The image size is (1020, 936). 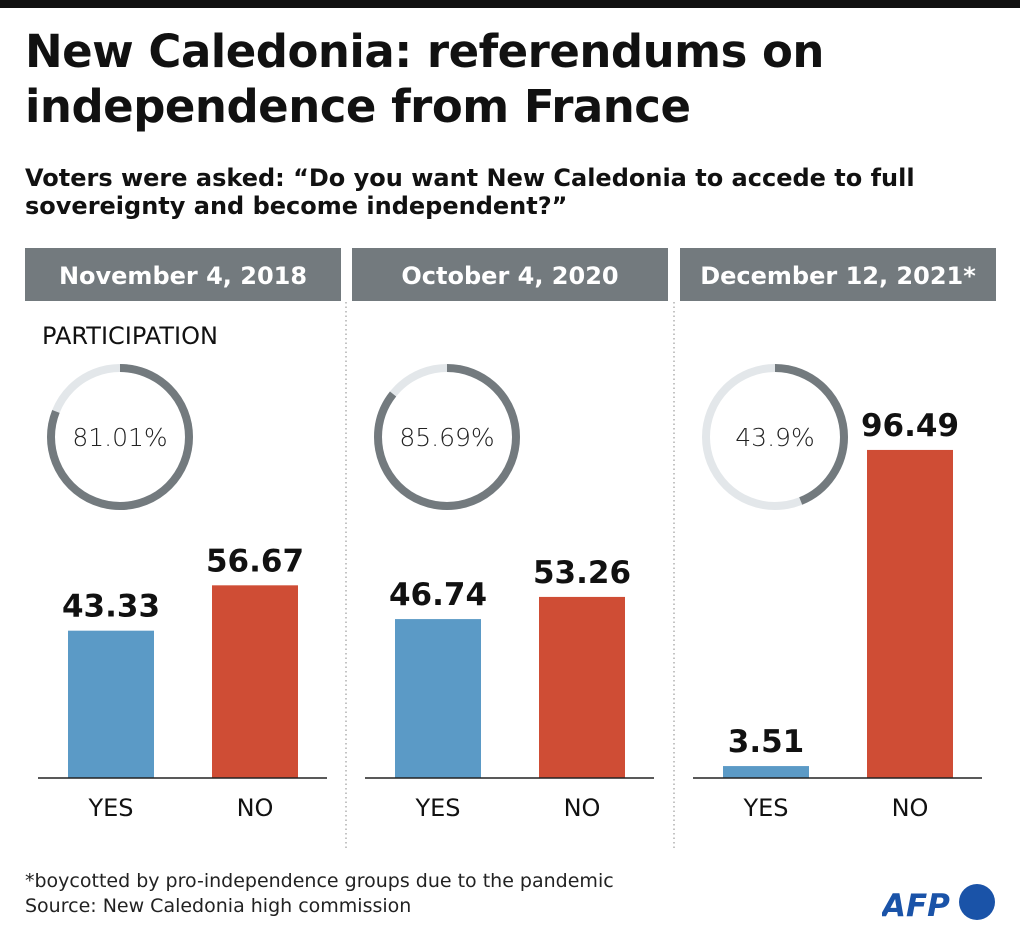 I want to click on bar-value-label: 56.67, so click(x=255, y=561).